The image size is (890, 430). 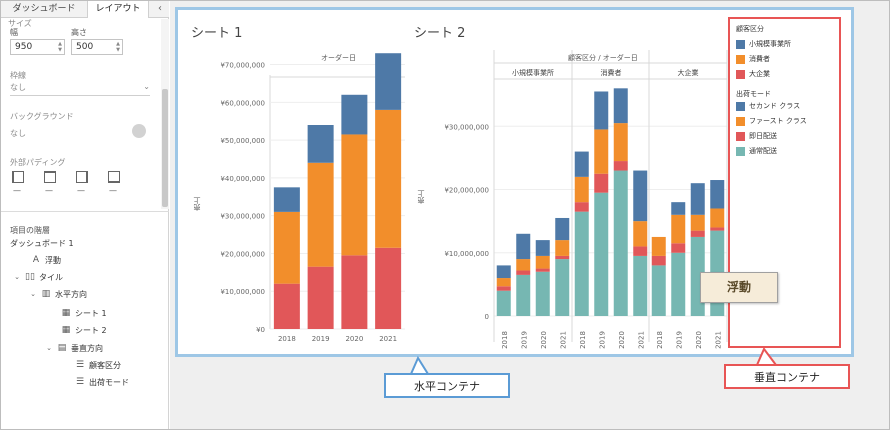 I want to click on vertical-container-icon: ▤, so click(x=62, y=348).